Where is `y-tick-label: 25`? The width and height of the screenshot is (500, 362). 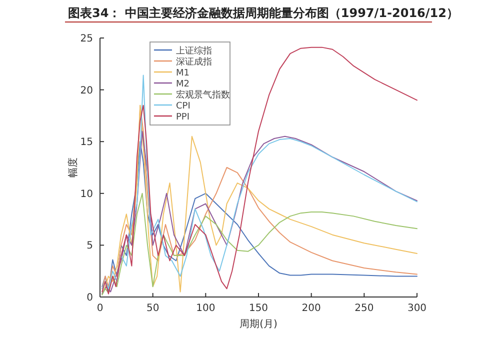
y-tick-label: 25 is located at coordinates (86, 39).